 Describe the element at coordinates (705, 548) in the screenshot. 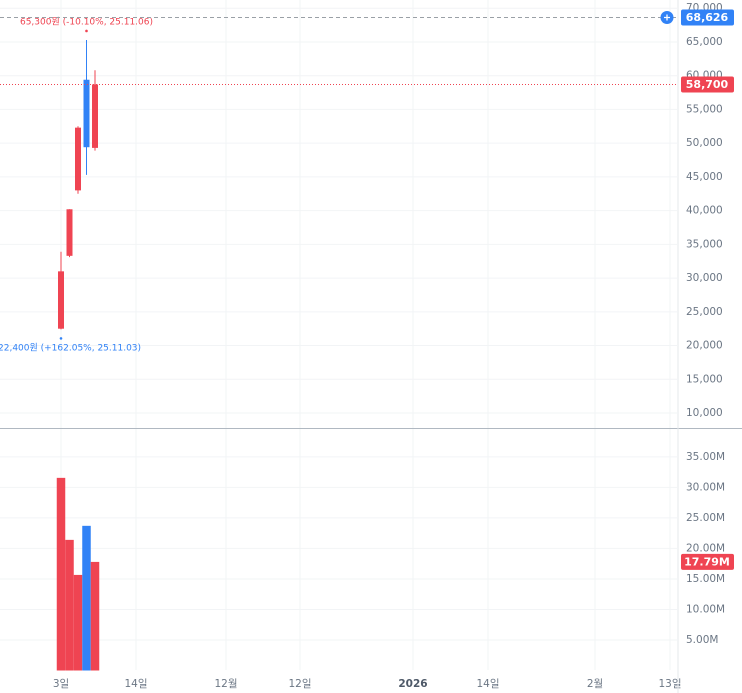

I see `y-tick-label: 20.00M` at that location.